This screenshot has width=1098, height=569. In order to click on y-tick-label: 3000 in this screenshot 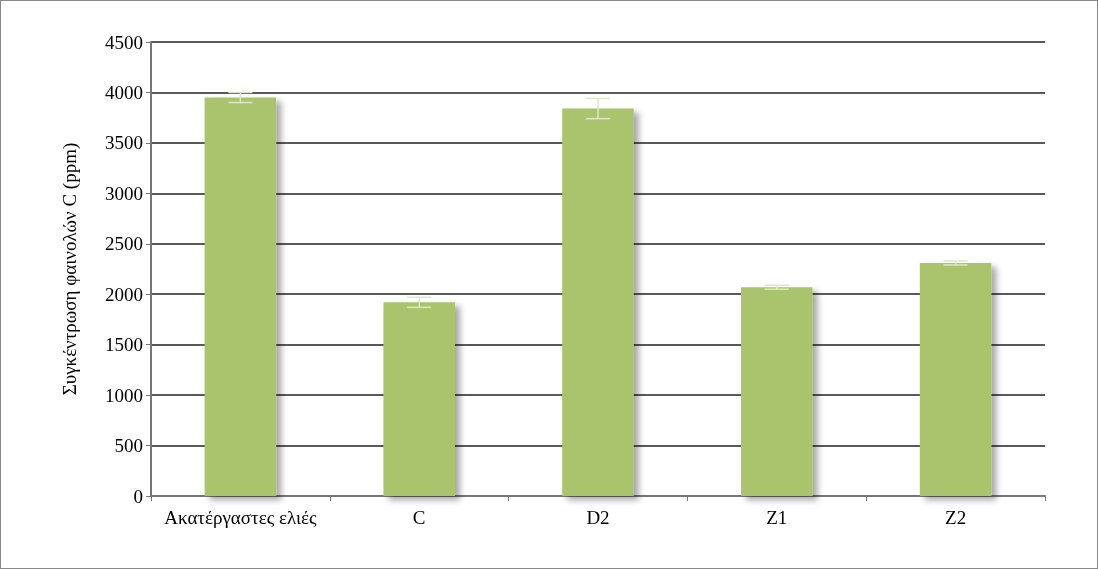, I will do `click(124, 193)`.